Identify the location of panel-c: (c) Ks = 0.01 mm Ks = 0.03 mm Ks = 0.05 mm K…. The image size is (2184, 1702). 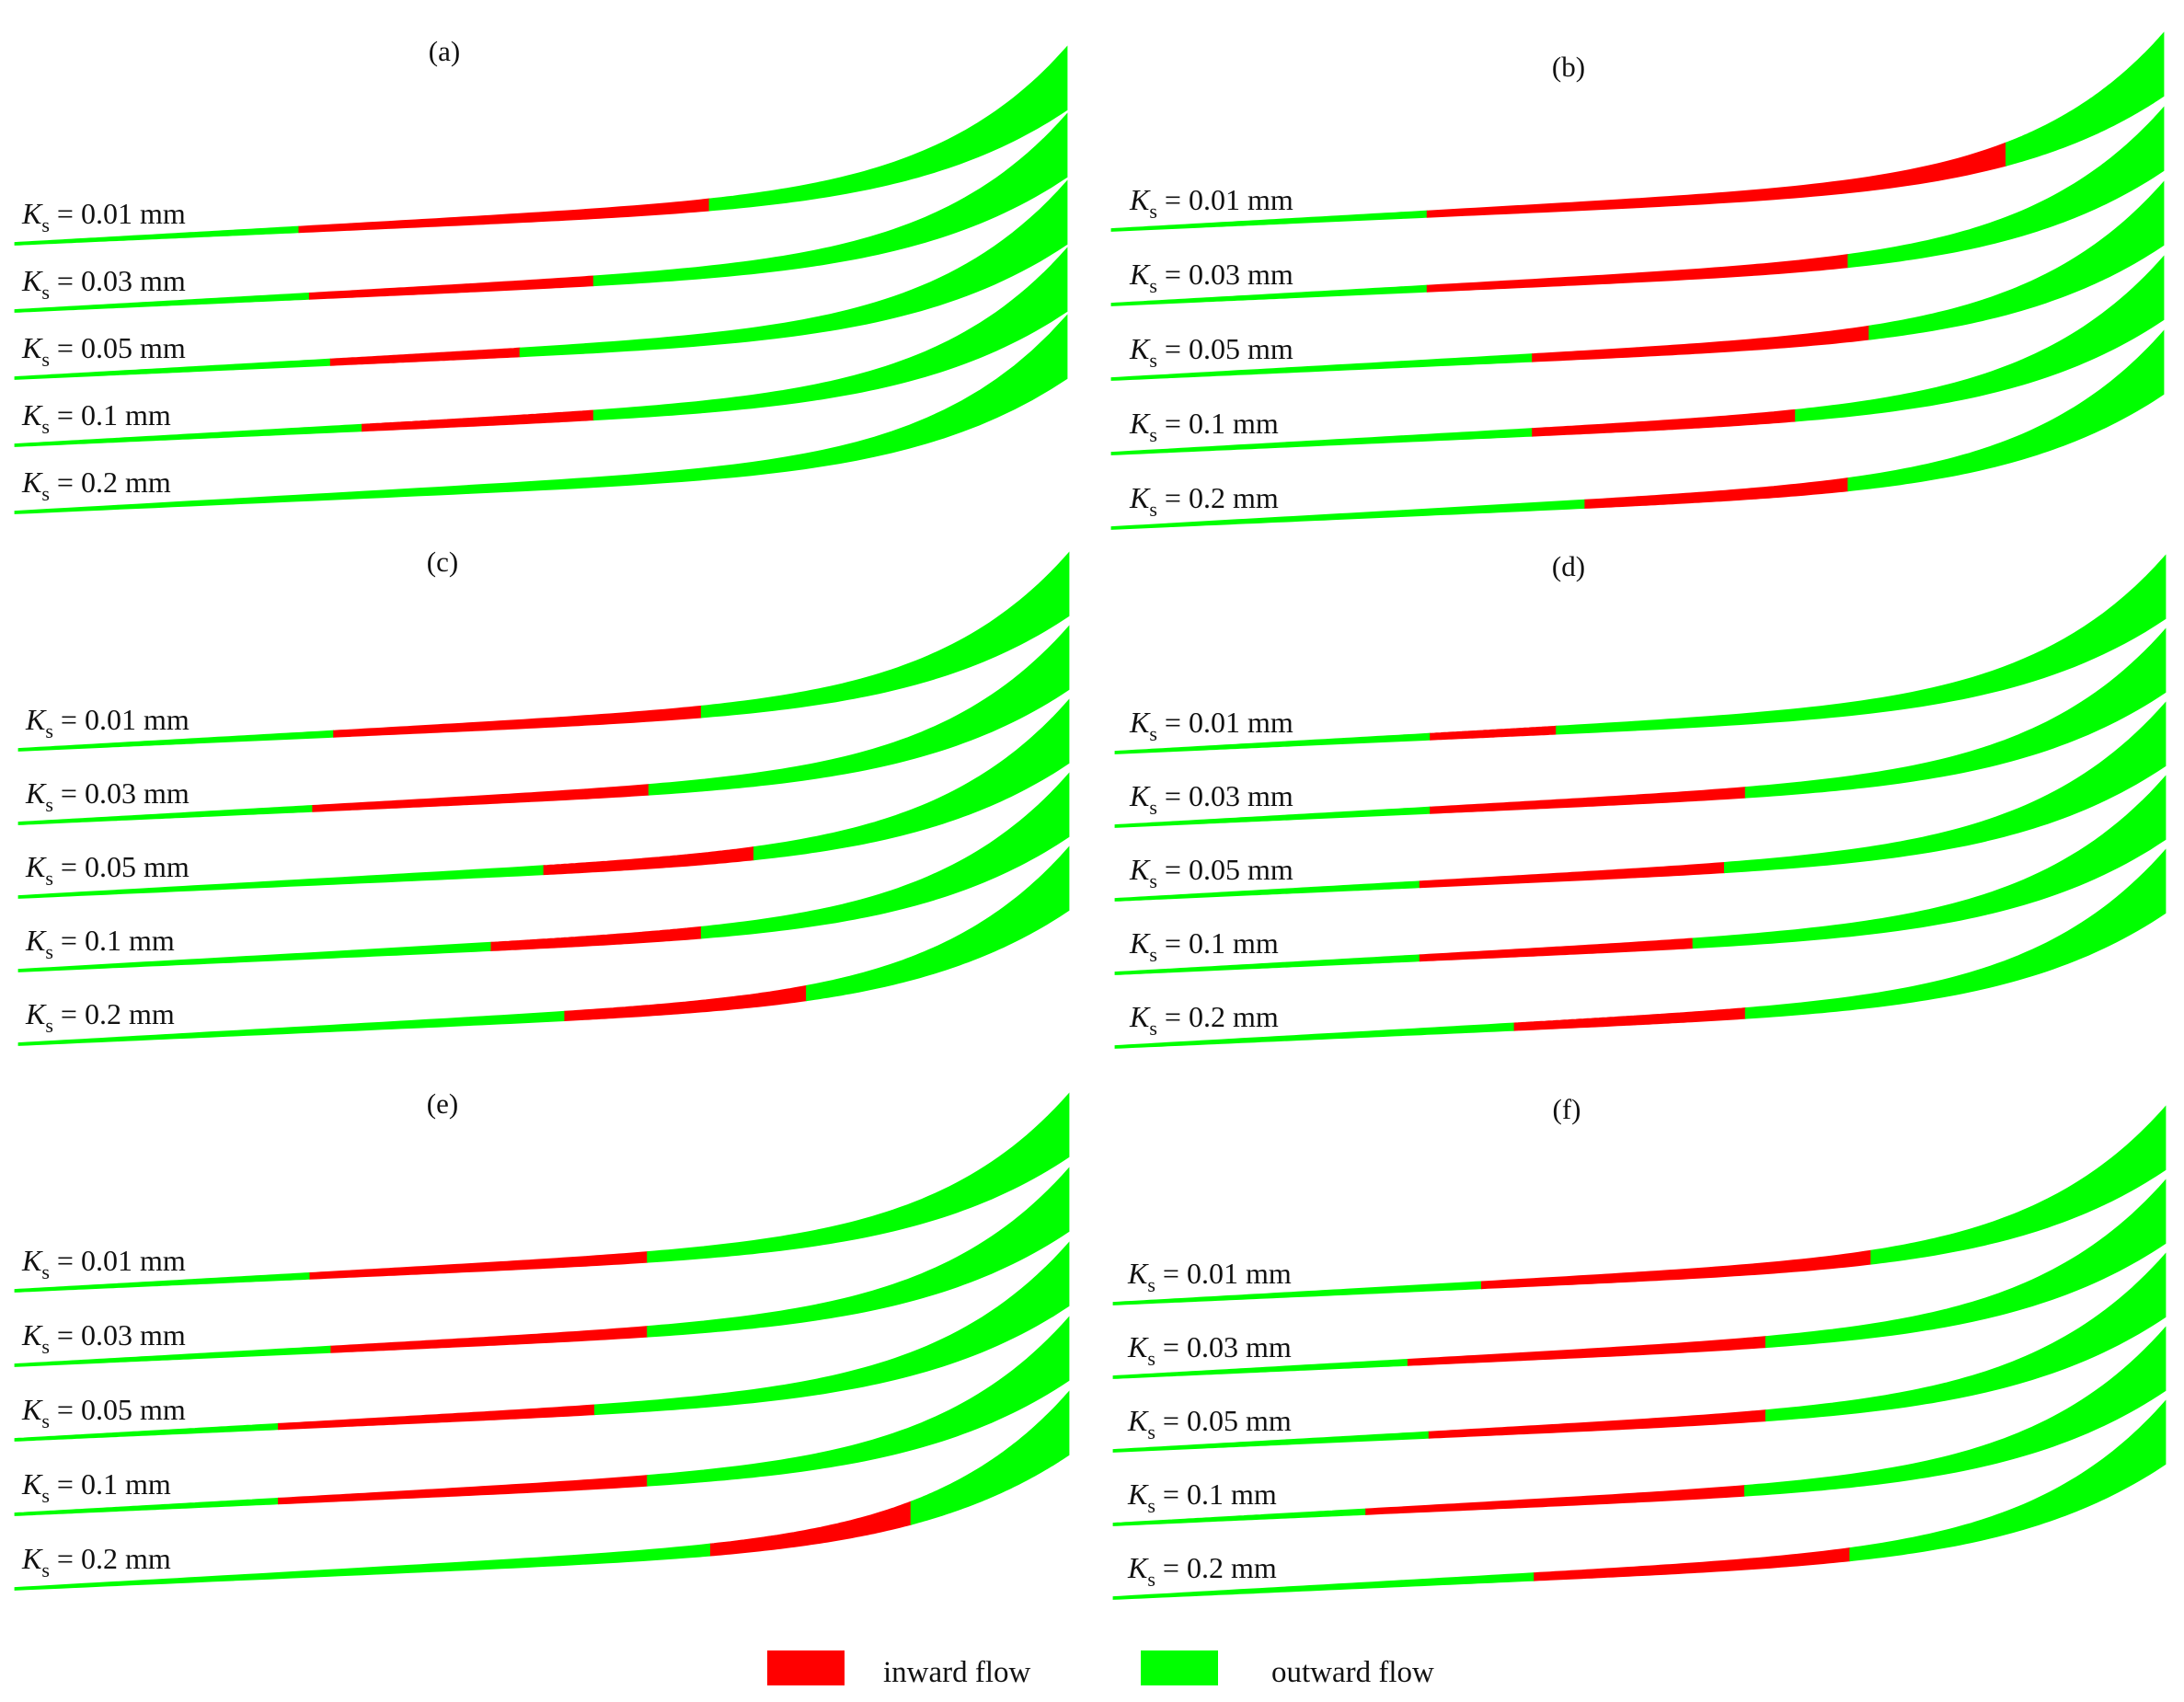
(543, 796).